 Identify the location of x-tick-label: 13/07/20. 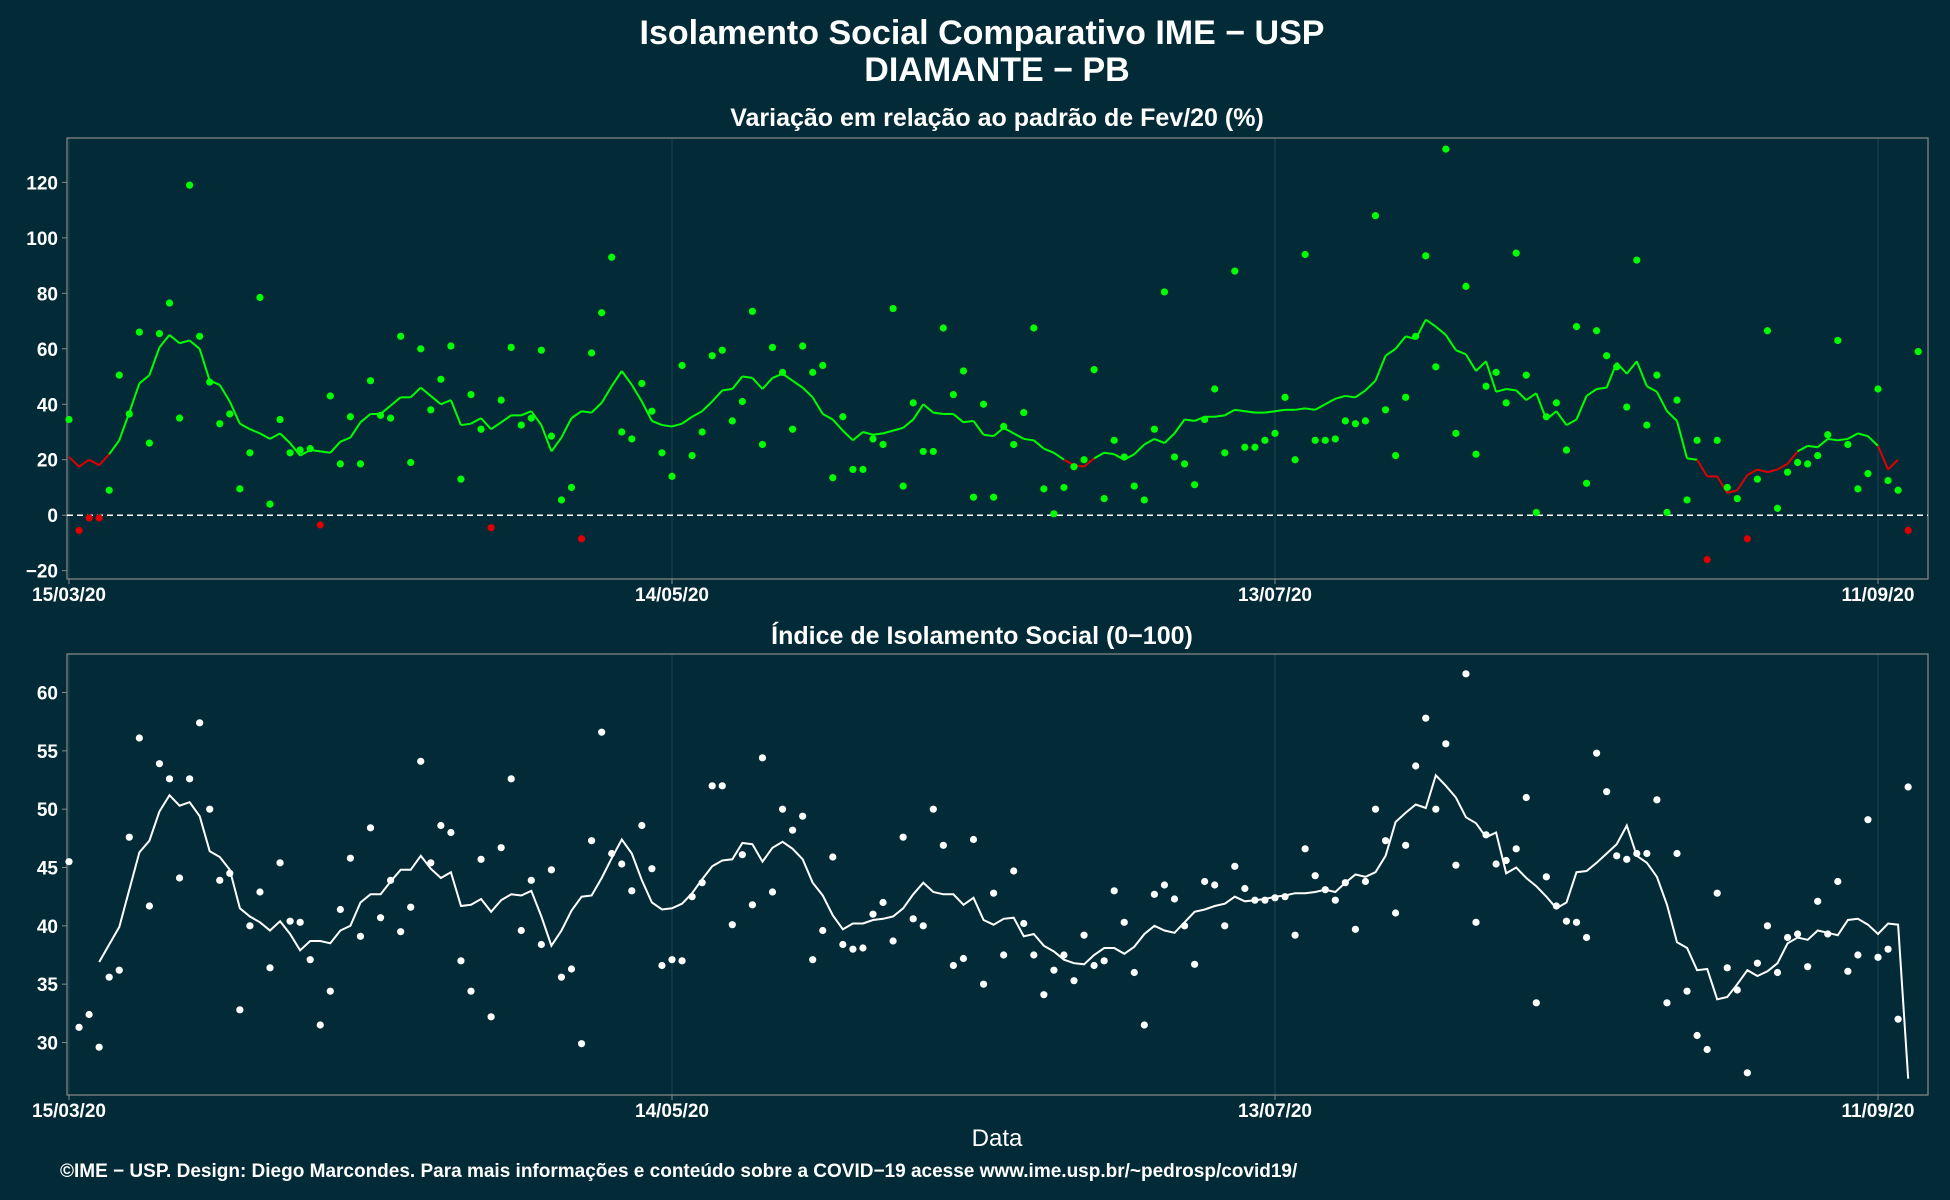
(1275, 595).